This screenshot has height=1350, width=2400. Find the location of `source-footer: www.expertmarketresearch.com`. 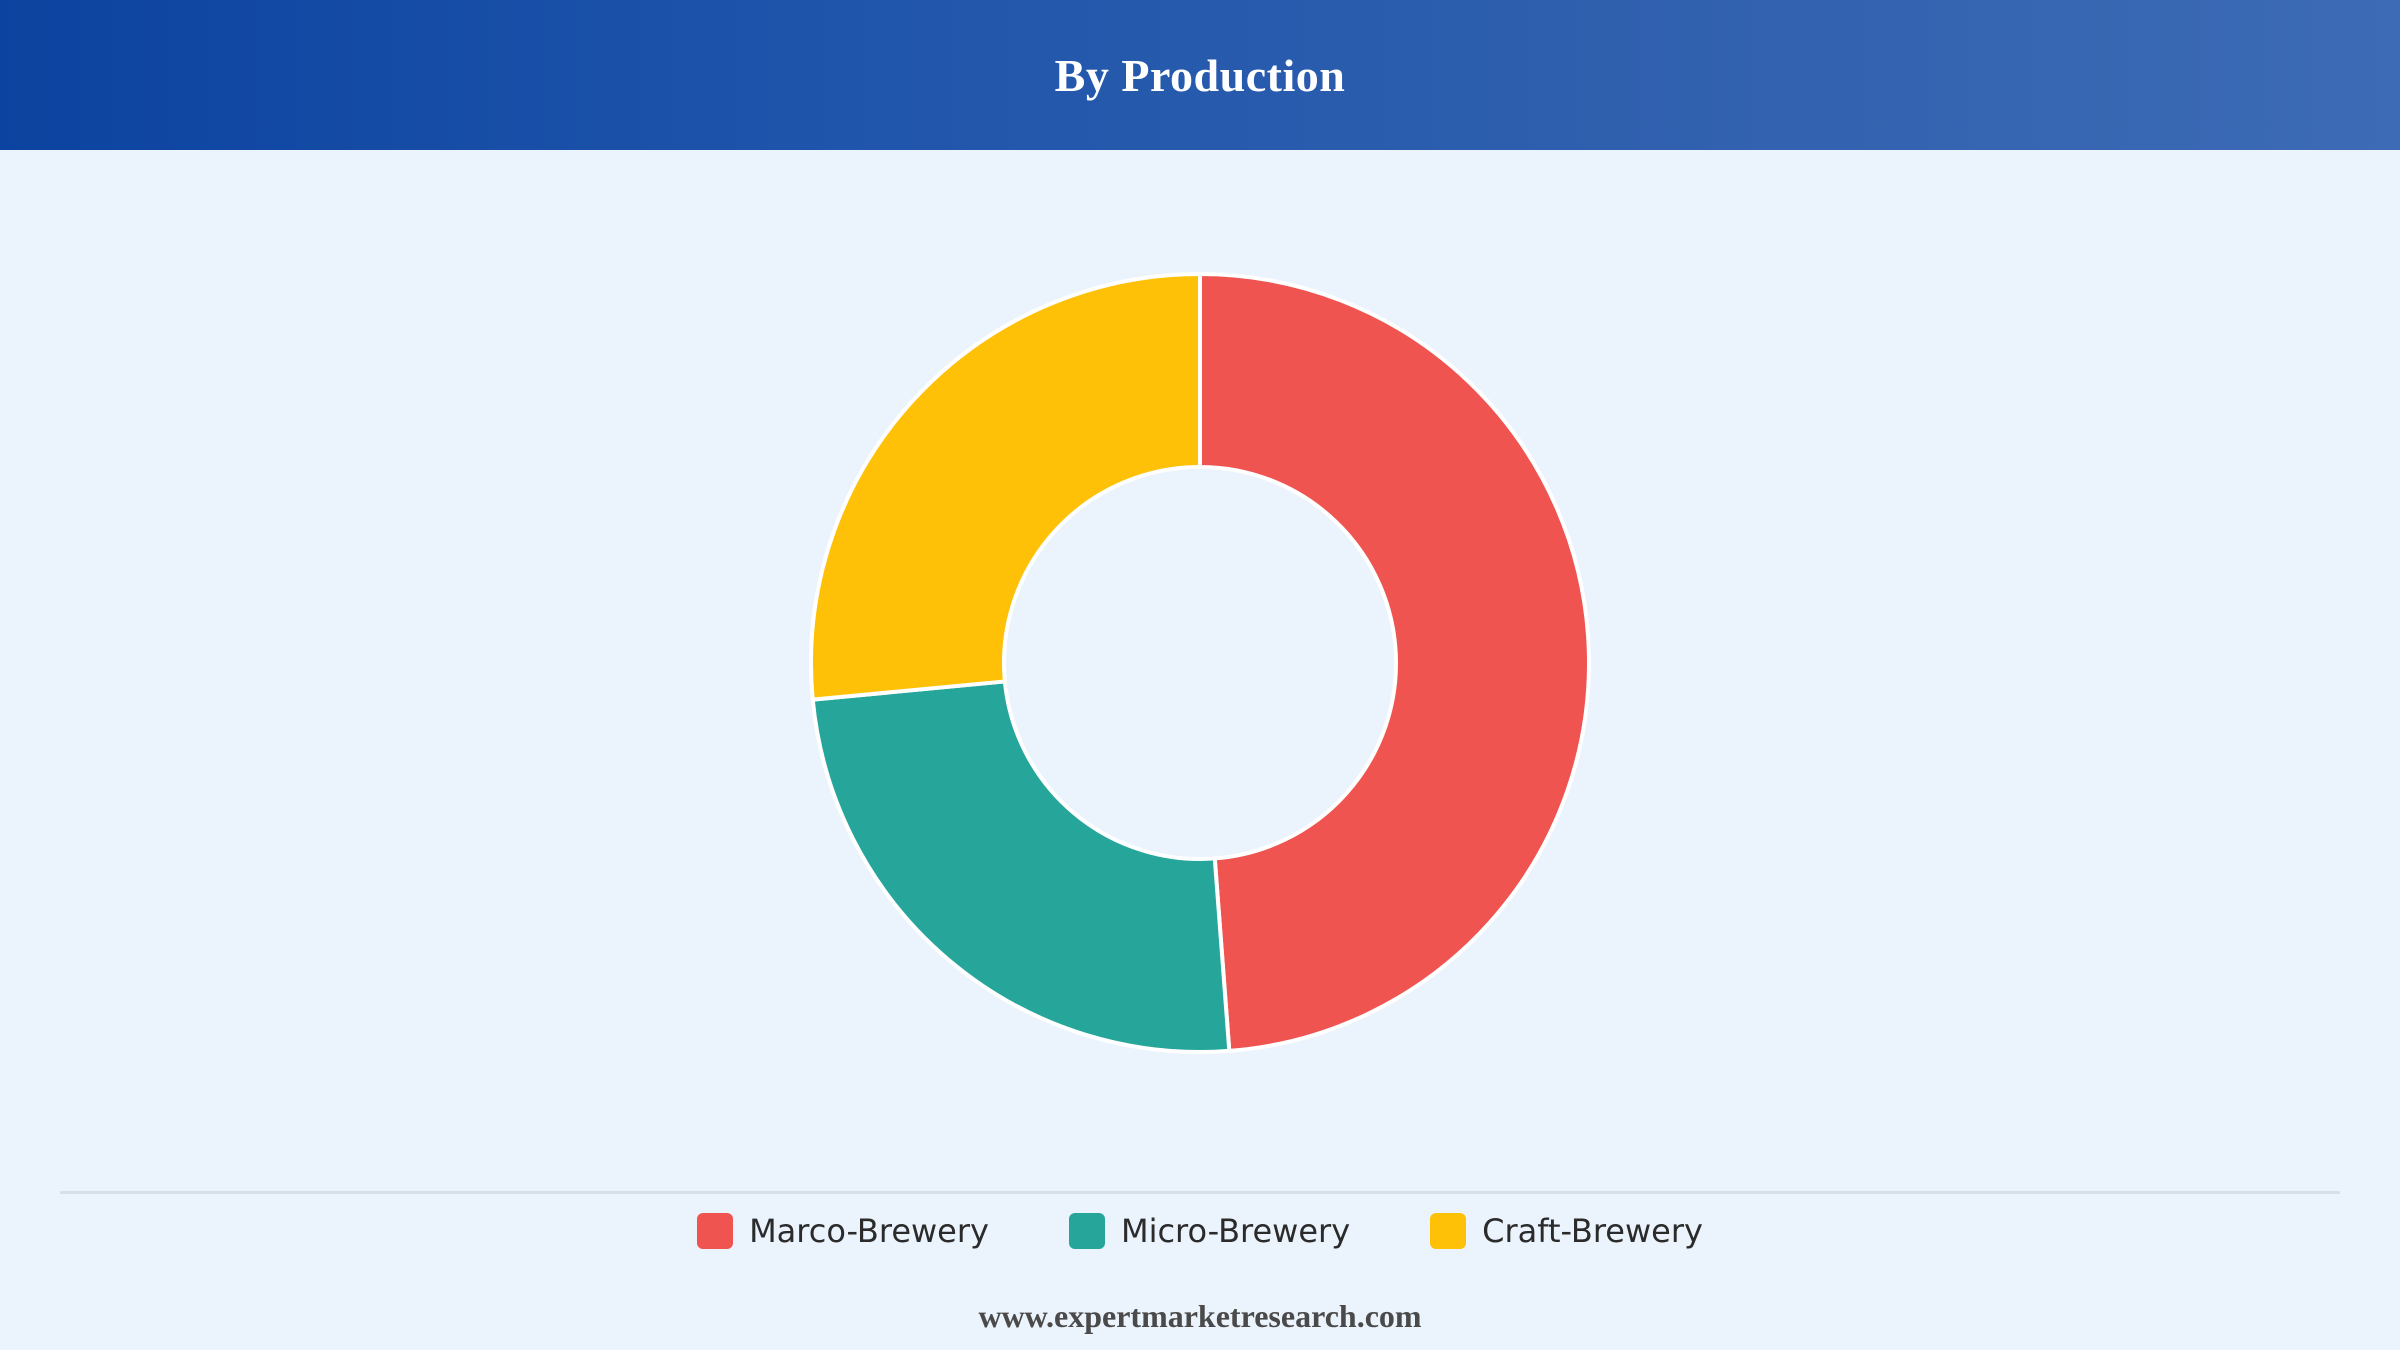

source-footer: www.expertmarketresearch.com is located at coordinates (1200, 1316).